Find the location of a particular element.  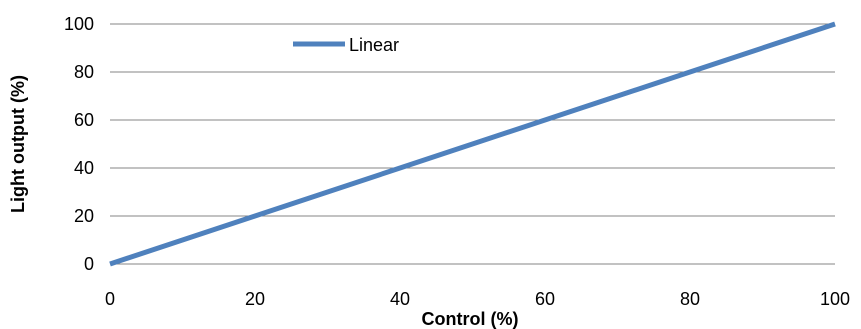

legend: Linear is located at coordinates (346, 45).